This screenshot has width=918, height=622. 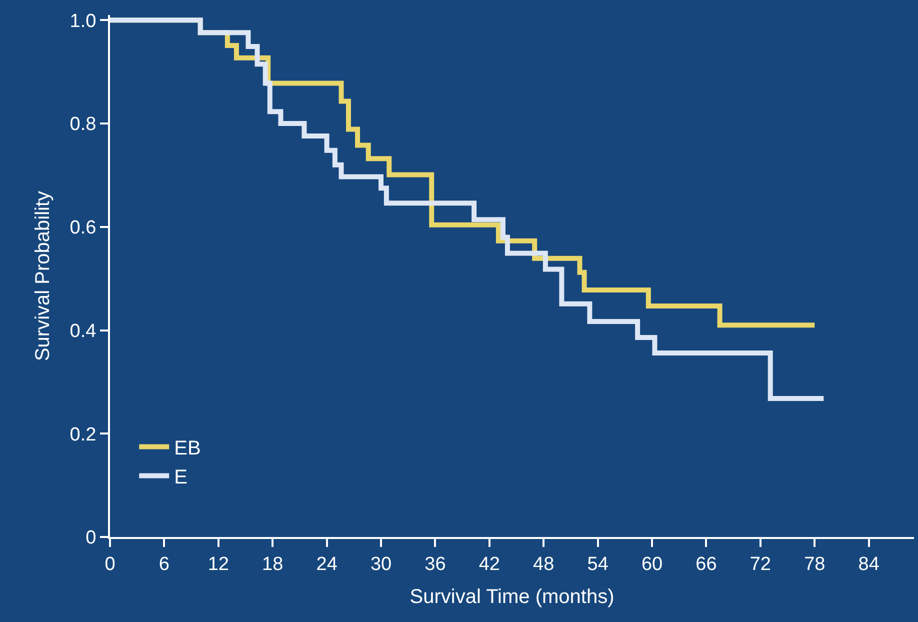 What do you see at coordinates (489, 564) in the screenshot?
I see `x-tick-label: 42` at bounding box center [489, 564].